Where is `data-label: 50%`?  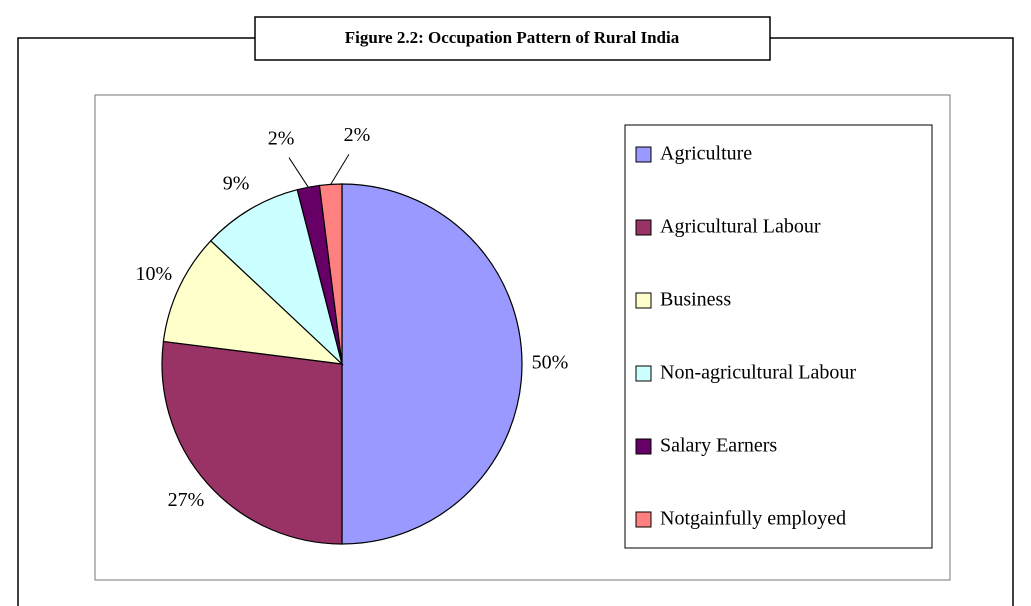
data-label: 50% is located at coordinates (550, 363).